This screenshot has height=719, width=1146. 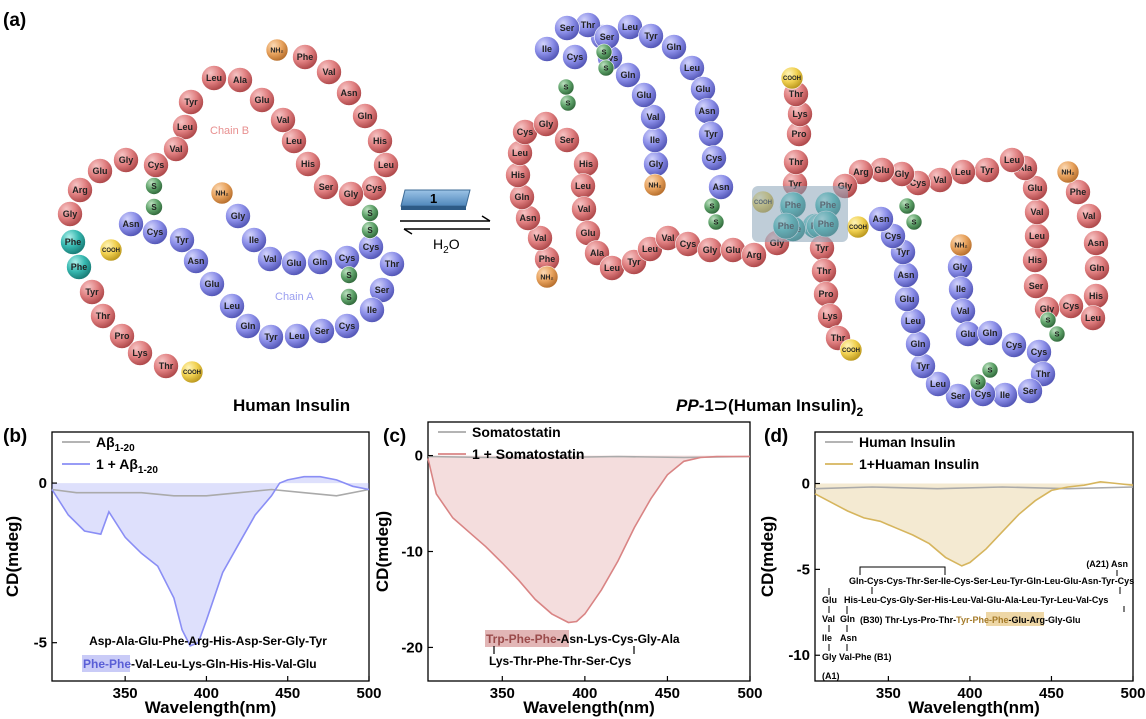 I want to click on water-o: O, so click(x=454, y=244).